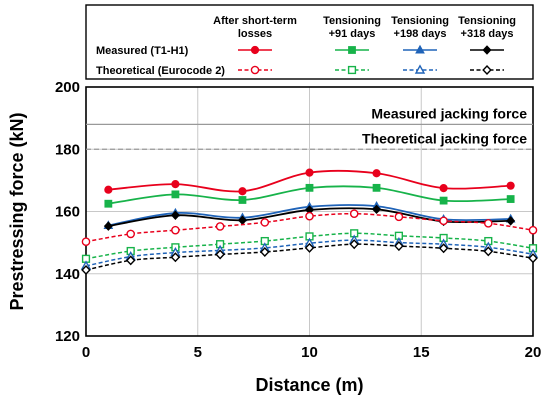  Describe the element at coordinates (421, 352) in the screenshot. I see `x-tick-label: 15` at that location.